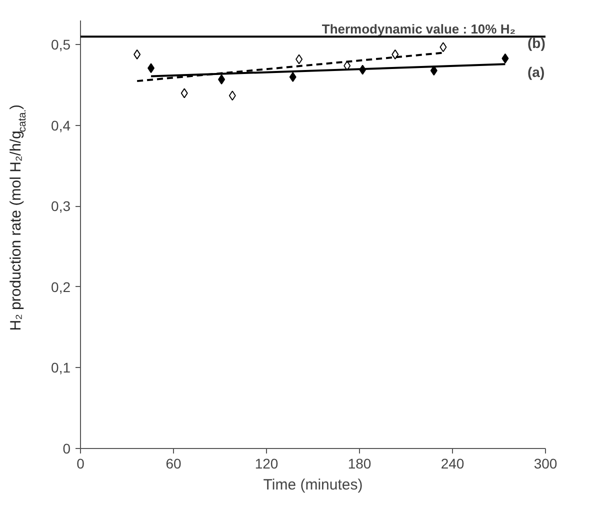 The image size is (595, 508). Describe the element at coordinates (66, 448) in the screenshot. I see `y-tick-label: 0` at that location.